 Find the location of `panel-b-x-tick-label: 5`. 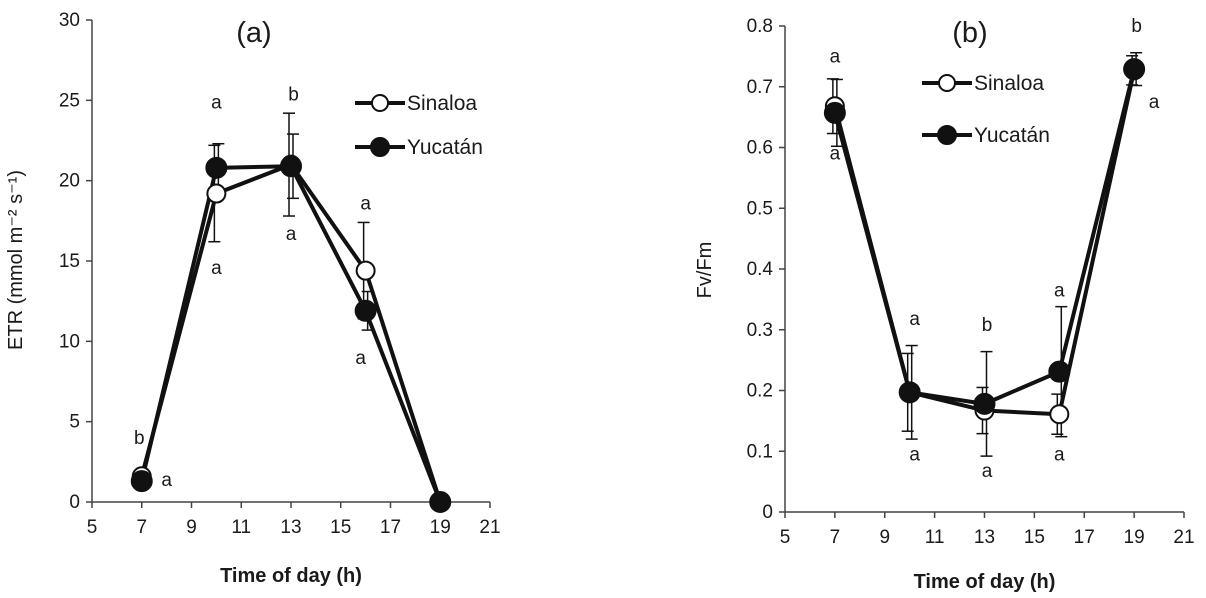

panel-b-x-tick-label: 5 is located at coordinates (785, 537).